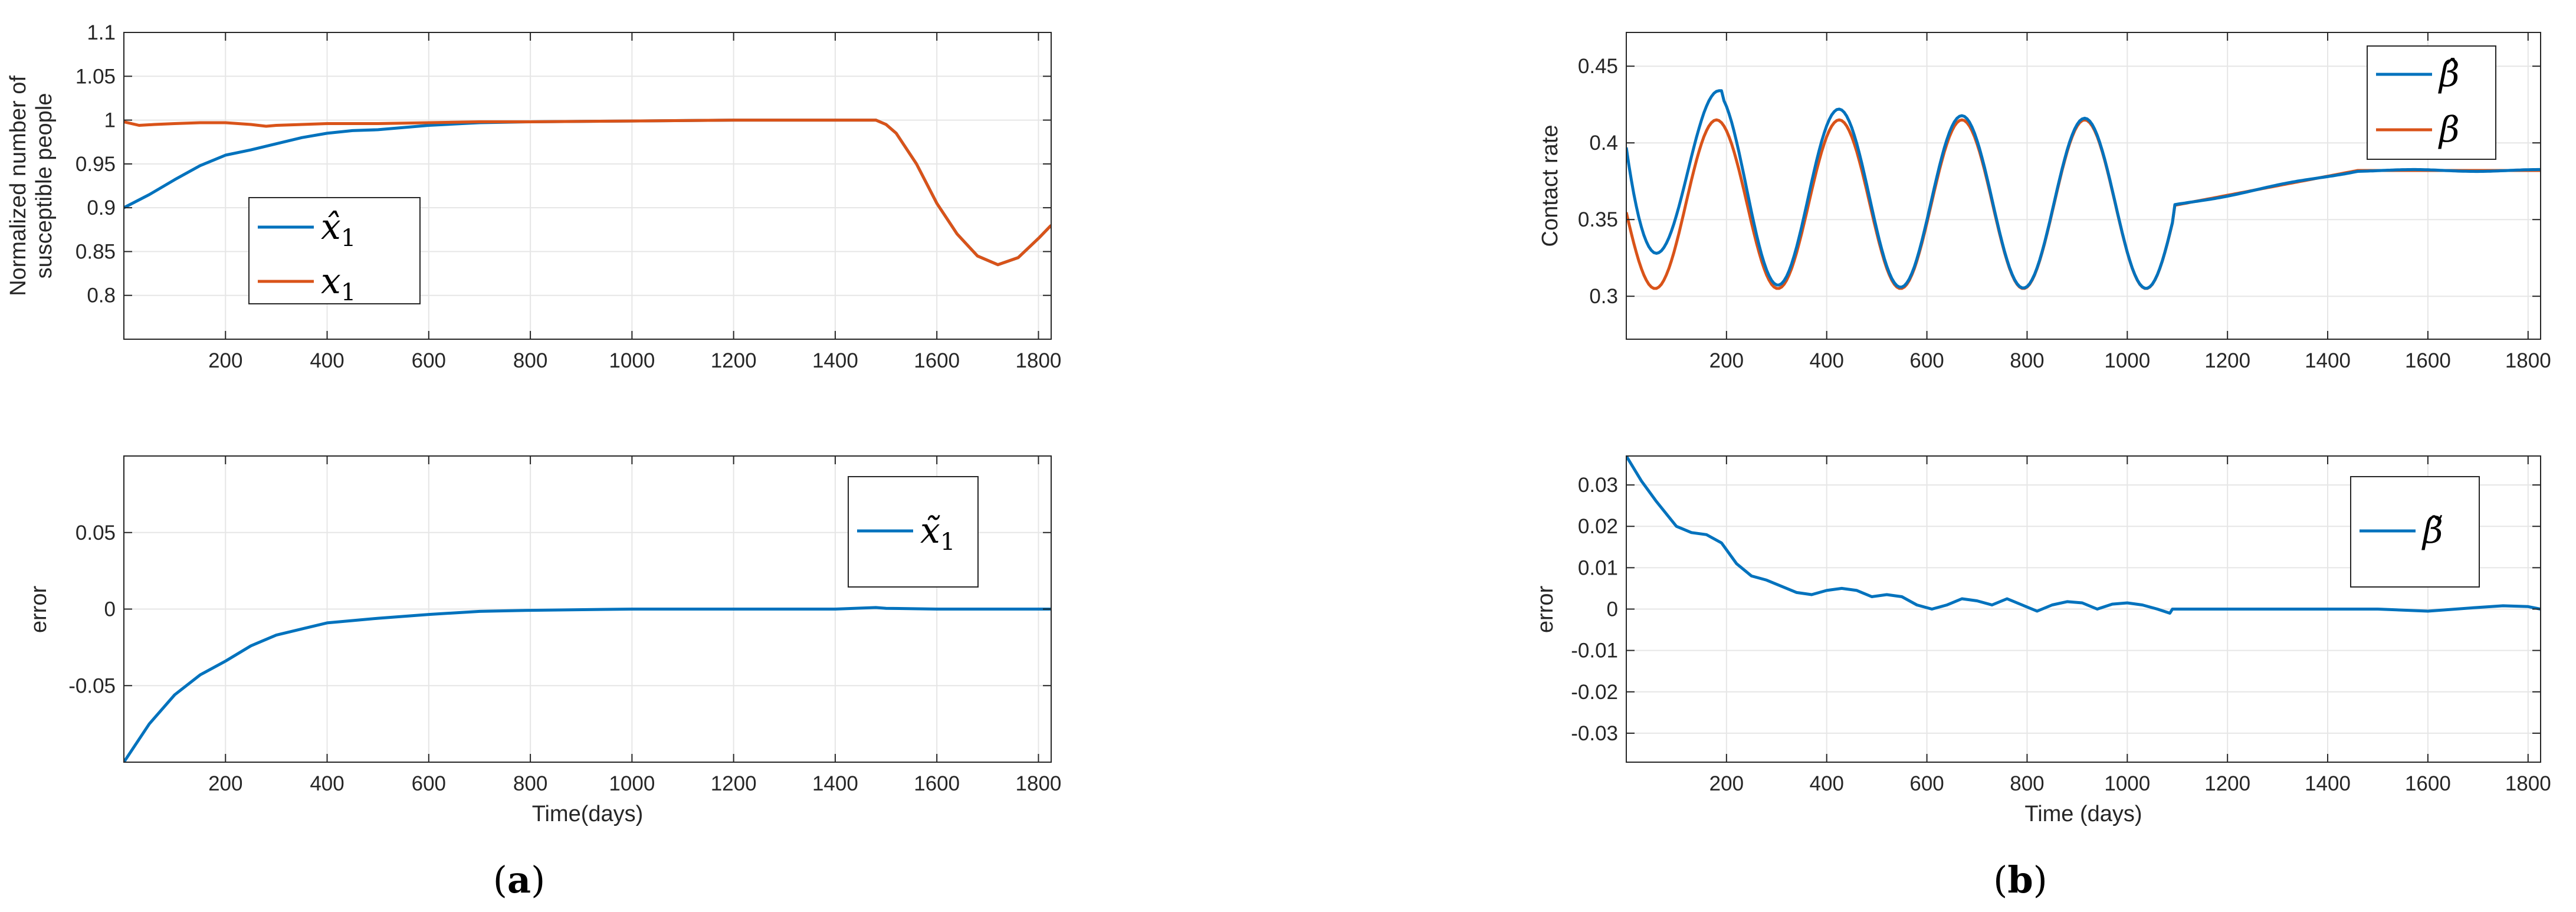 The width and height of the screenshot is (2576, 912). I want to click on legend-entry: x̃1, so click(937, 533).